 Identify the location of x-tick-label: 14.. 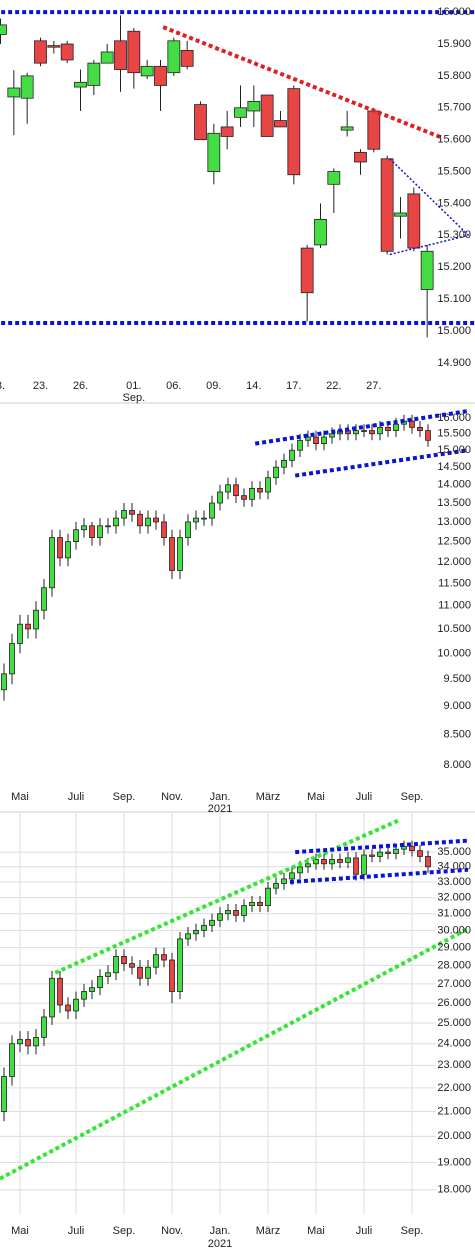
(253, 386).